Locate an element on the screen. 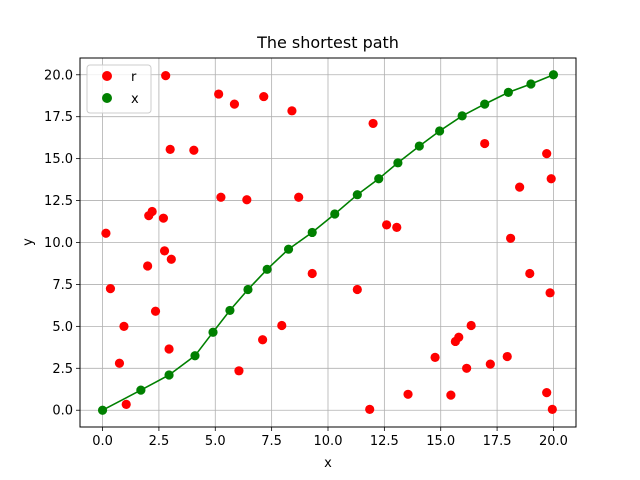 This screenshot has height=480, width=640. x-tick-label: 17.5 is located at coordinates (497, 441).